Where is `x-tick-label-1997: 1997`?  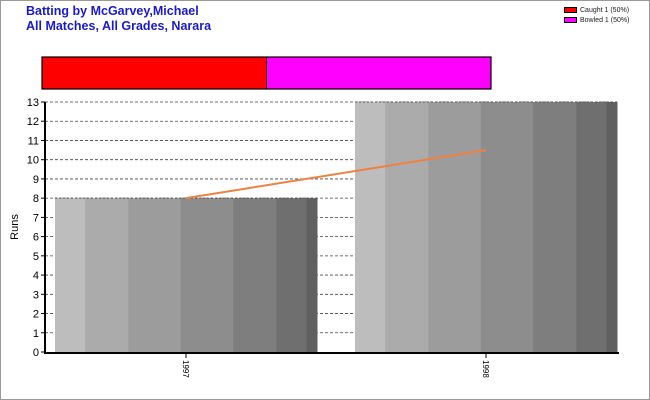
x-tick-label-1997: 1997 is located at coordinates (185, 369).